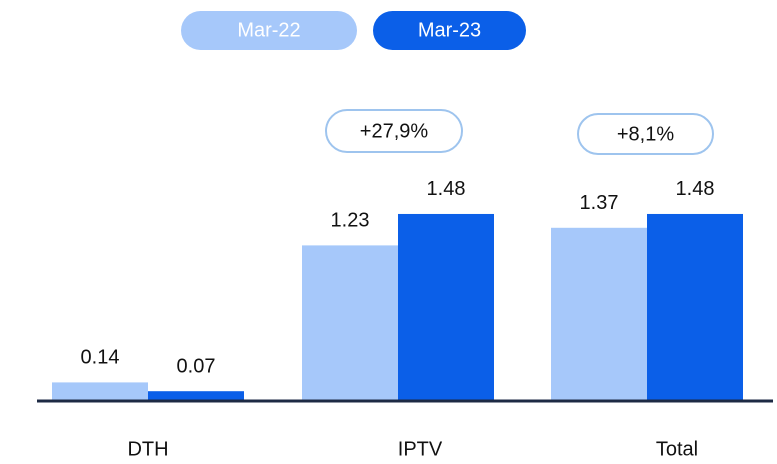 Image resolution: width=777 pixels, height=464 pixels. Describe the element at coordinates (350, 221) in the screenshot. I see `data-label: 1.23` at that location.